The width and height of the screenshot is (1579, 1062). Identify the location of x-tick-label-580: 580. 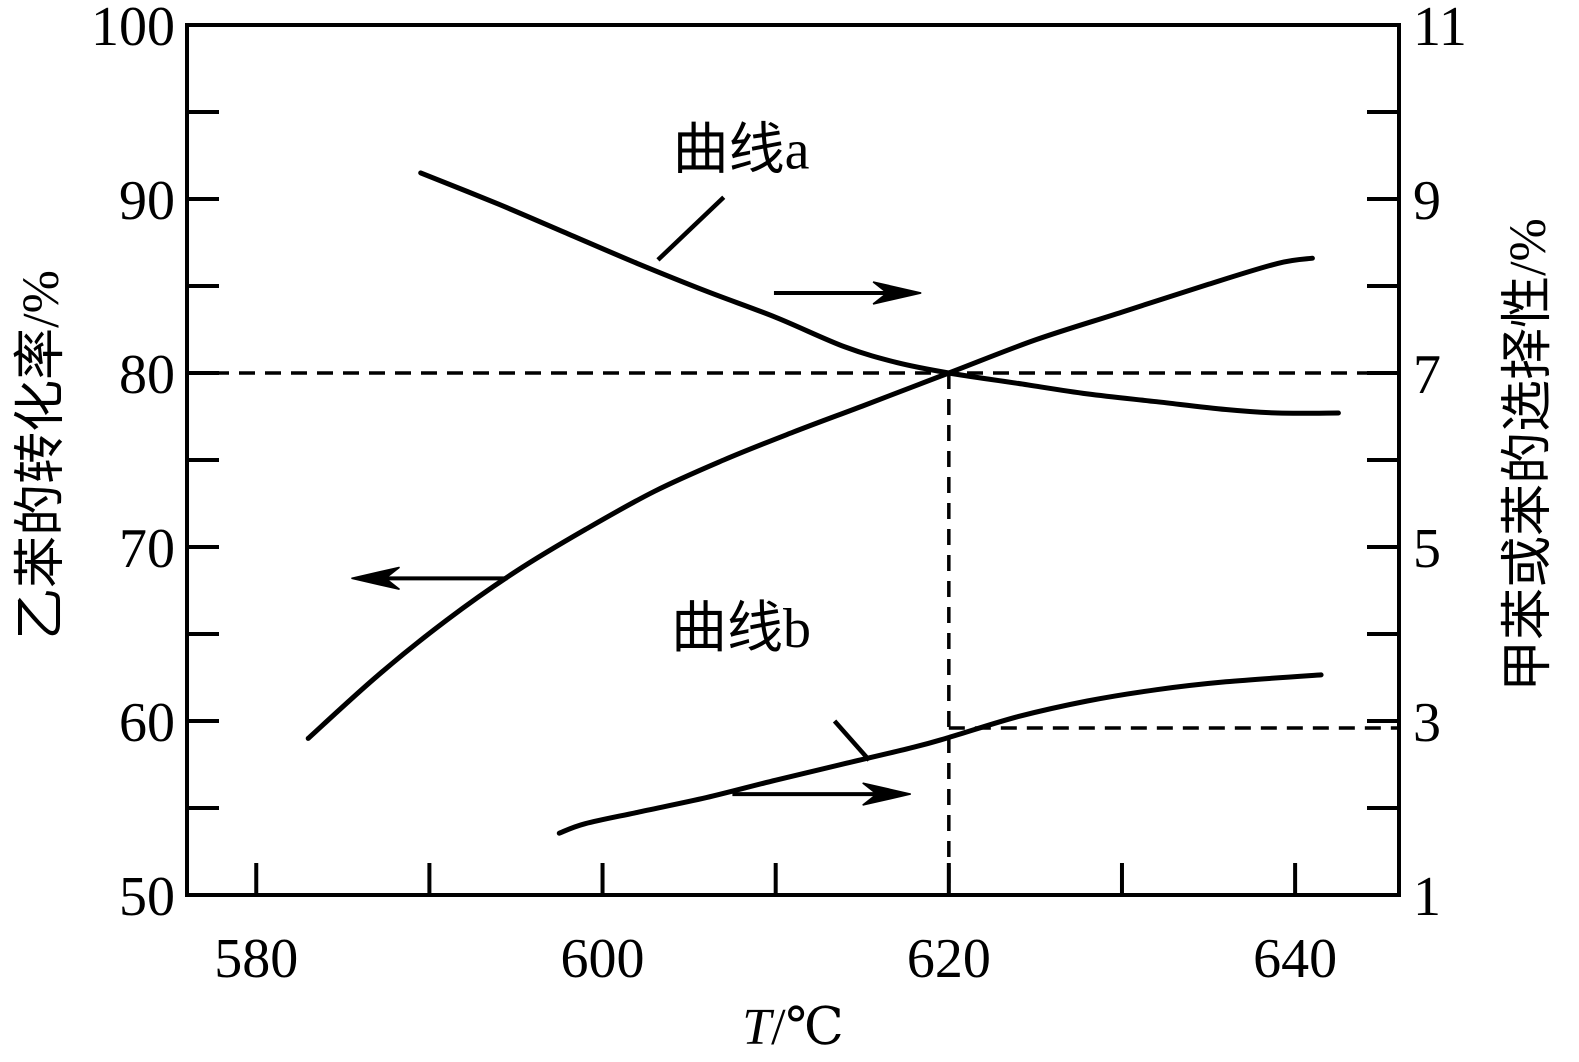
(256, 959).